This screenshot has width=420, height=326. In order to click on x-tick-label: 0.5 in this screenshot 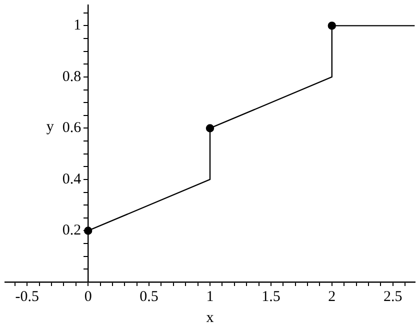, I will do `click(149, 296)`.